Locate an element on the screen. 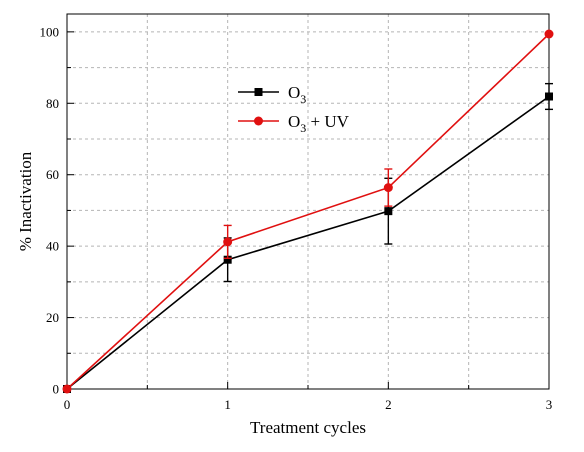 This screenshot has height=452, width=584. y-tick-label: 40 is located at coordinates (52, 246).